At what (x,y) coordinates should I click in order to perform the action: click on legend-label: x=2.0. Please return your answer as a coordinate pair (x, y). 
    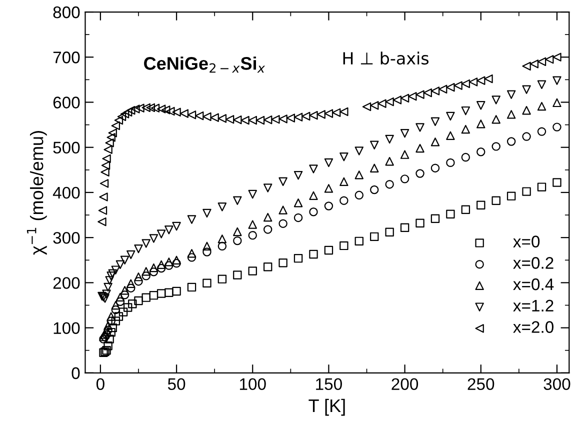
    Looking at the image, I should click on (533, 327).